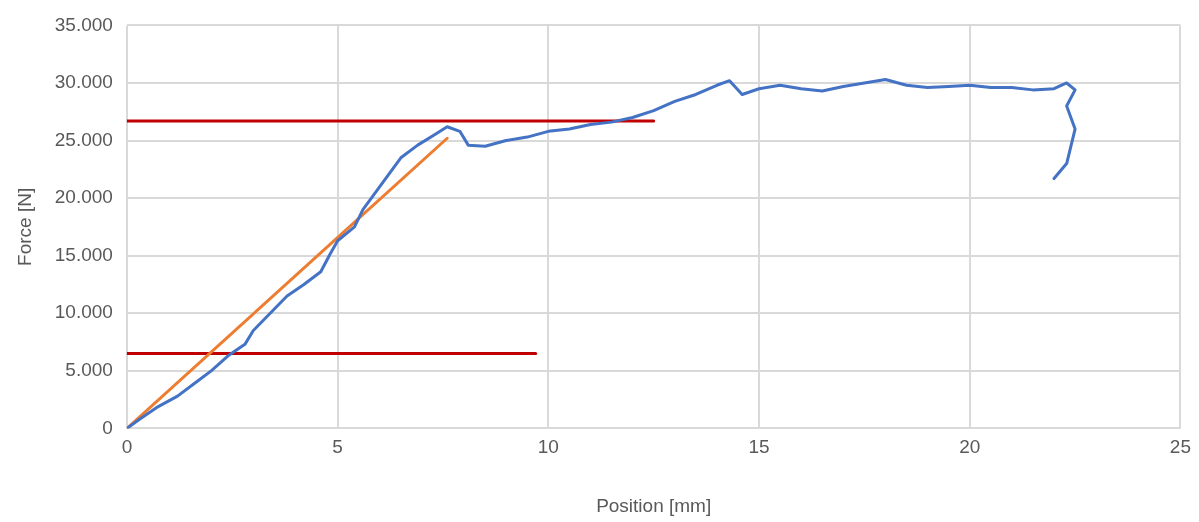 This screenshot has width=1199, height=522. What do you see at coordinates (548, 447) in the screenshot?
I see `x-tick-label: 10` at bounding box center [548, 447].